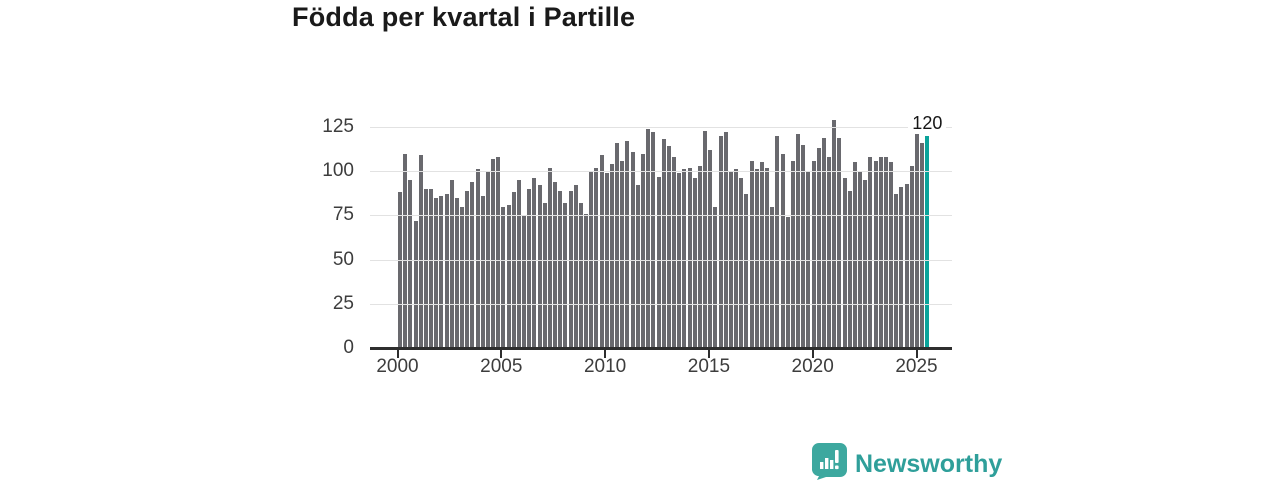  Describe the element at coordinates (605, 366) in the screenshot. I see `x-tick-label: 2010` at that location.